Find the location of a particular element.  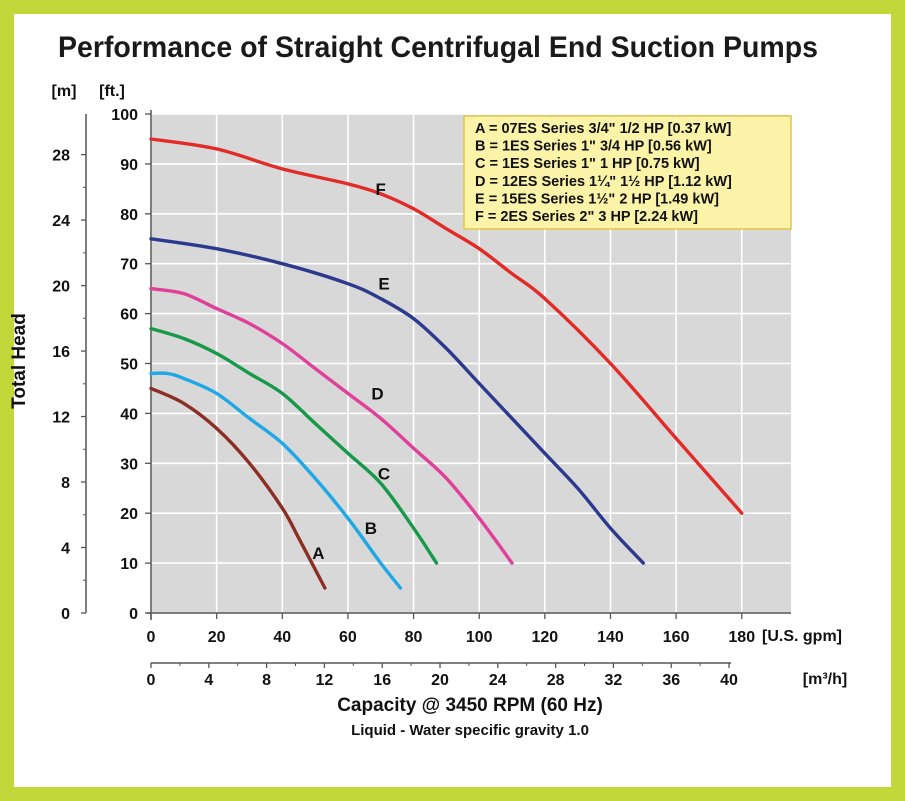

chart-subtitle: Liquid - Water specific gravity 1.0 is located at coordinates (470, 730).